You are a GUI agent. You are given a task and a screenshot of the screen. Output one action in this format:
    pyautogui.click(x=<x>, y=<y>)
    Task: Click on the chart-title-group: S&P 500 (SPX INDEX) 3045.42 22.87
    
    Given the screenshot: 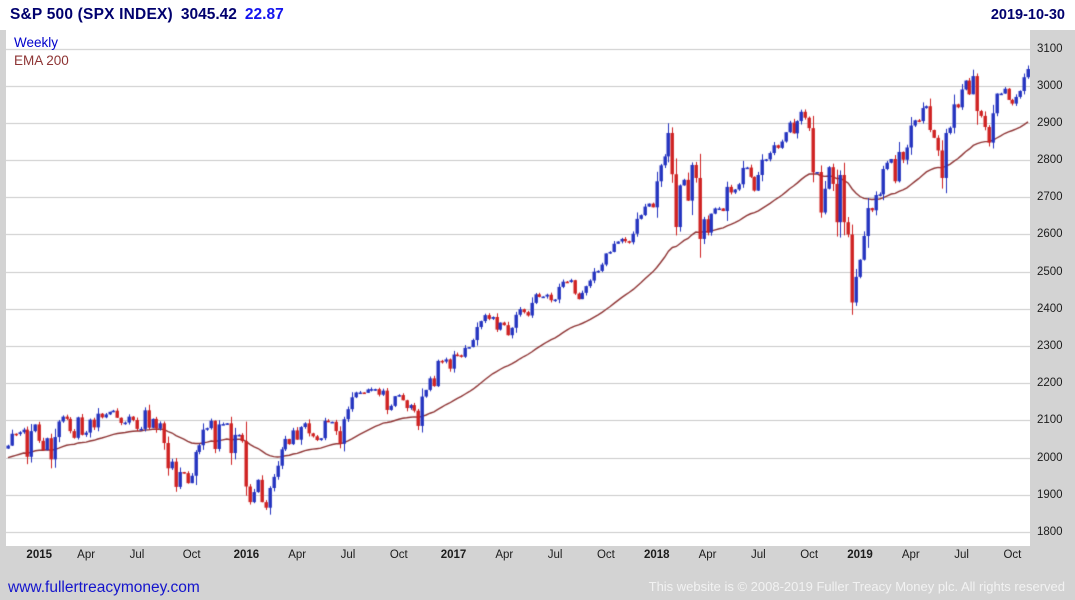 What is the action you would take?
    pyautogui.click(x=147, y=15)
    